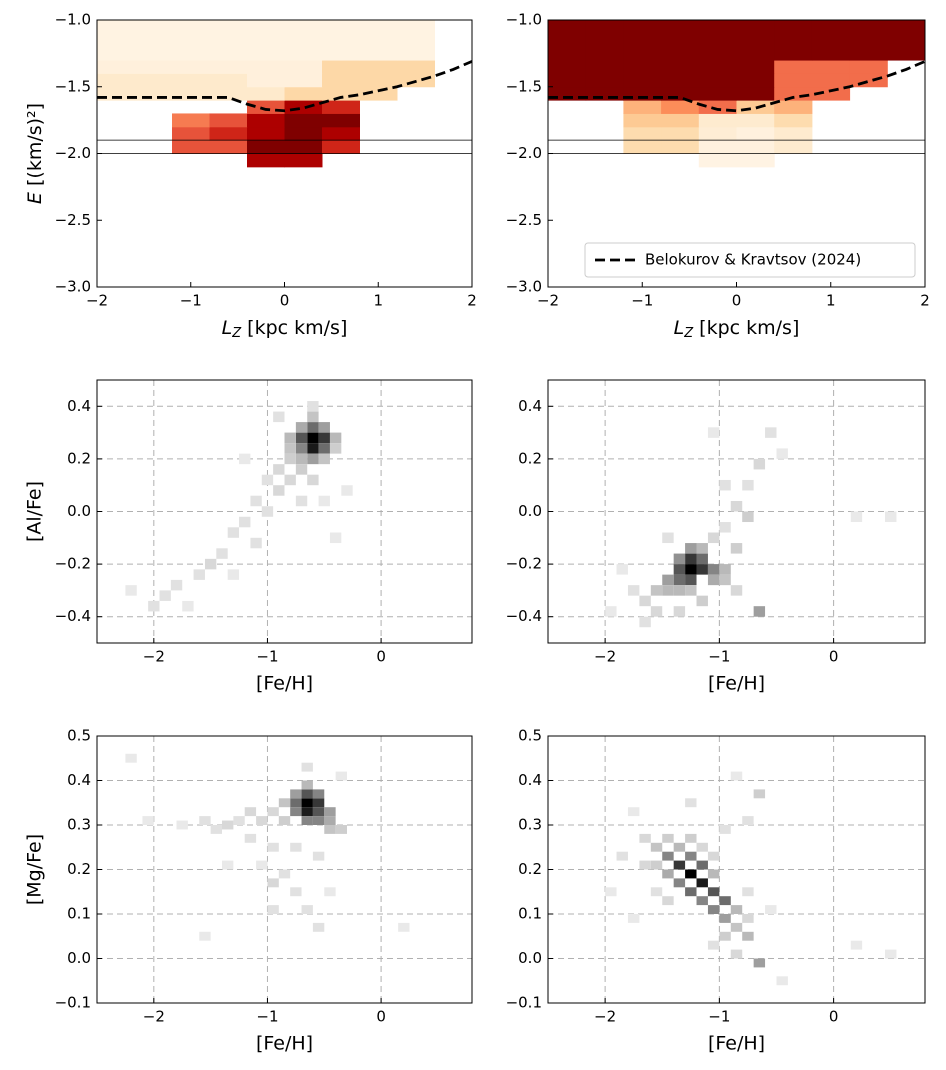 The image size is (946, 1070). Describe the element at coordinates (530, 458) in the screenshot. I see `y-tick-label: 0.2` at that location.